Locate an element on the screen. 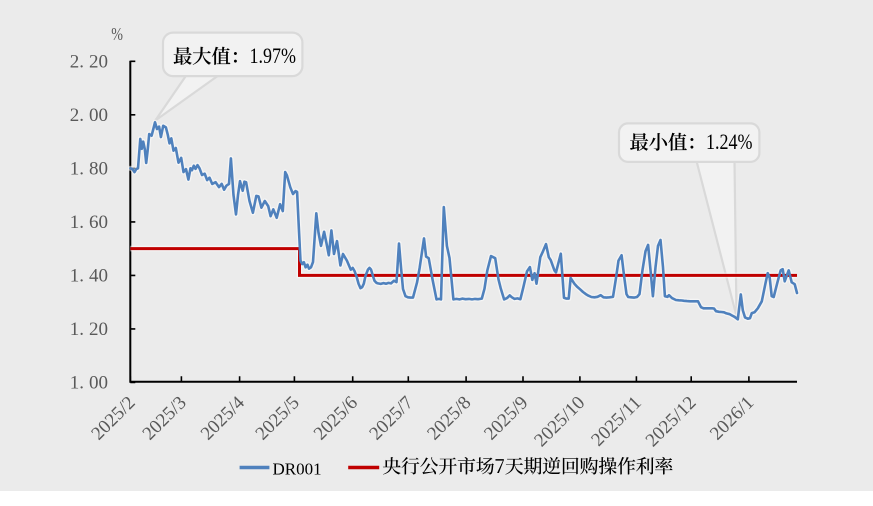 The height and width of the screenshot is (506, 873). svg-text:1.60: 1. 60 is located at coordinates (89, 222).